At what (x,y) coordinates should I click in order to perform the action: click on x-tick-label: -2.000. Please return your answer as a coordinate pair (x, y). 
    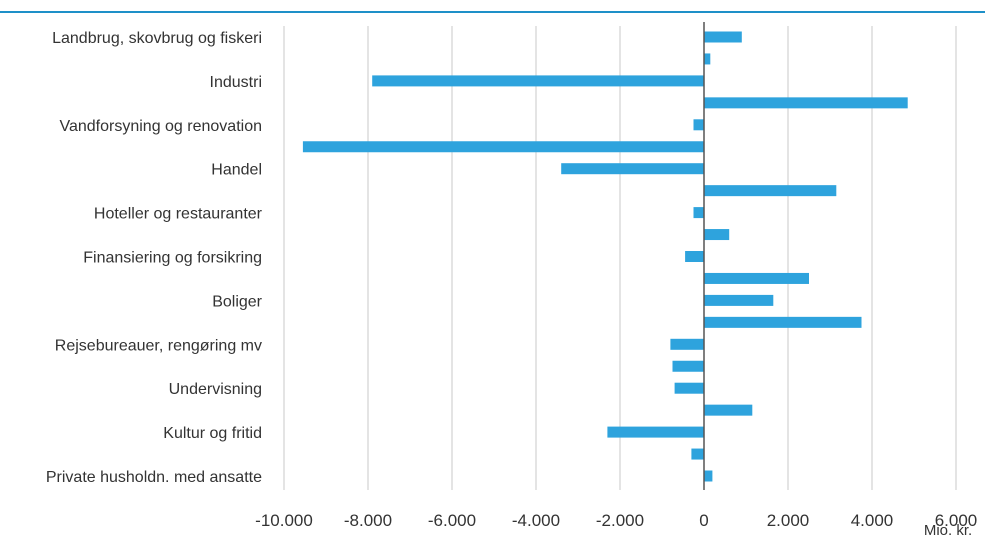
    Looking at the image, I should click on (620, 520).